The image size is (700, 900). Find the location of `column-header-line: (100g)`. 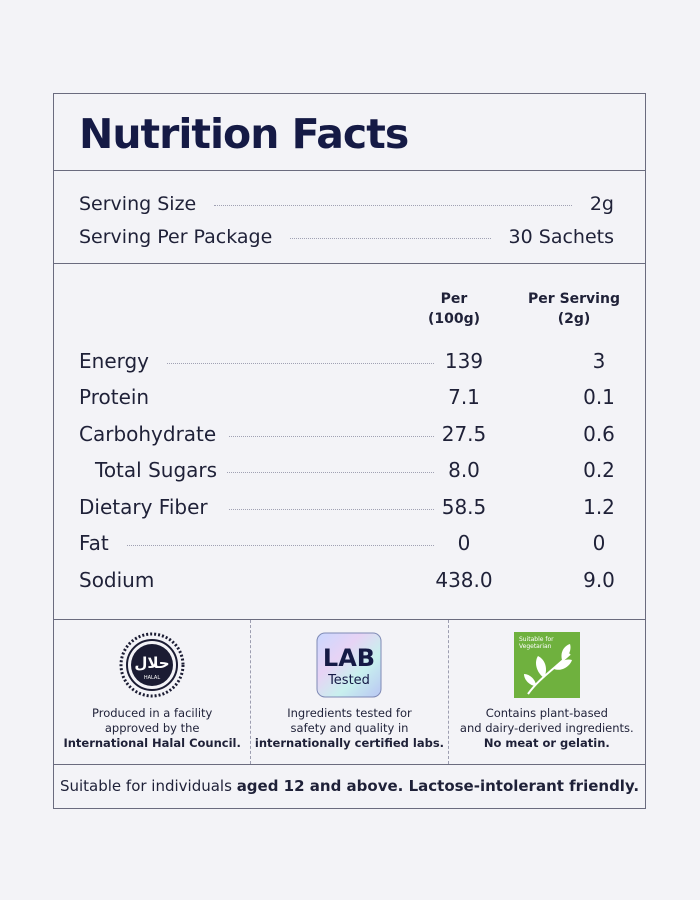

column-header-line: (100g) is located at coordinates (454, 319).